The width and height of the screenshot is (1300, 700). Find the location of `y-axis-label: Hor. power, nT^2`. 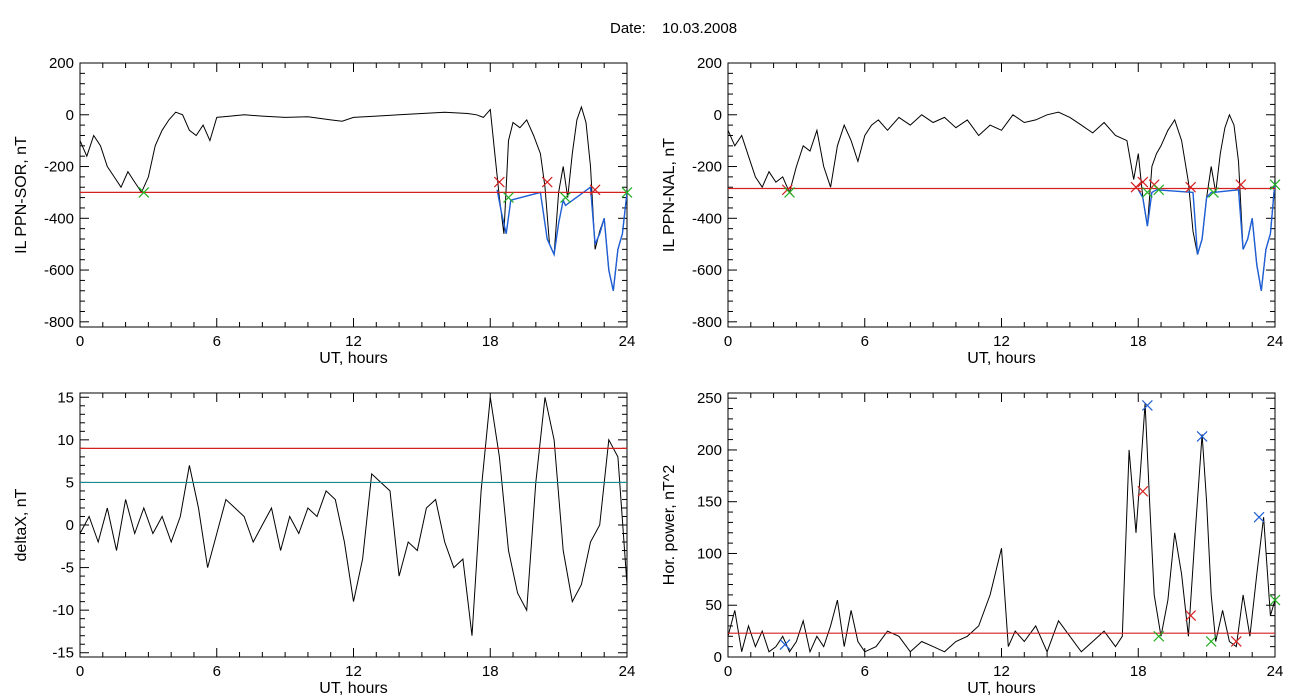

y-axis-label: Hor. power, nT^2 is located at coordinates (669, 525).